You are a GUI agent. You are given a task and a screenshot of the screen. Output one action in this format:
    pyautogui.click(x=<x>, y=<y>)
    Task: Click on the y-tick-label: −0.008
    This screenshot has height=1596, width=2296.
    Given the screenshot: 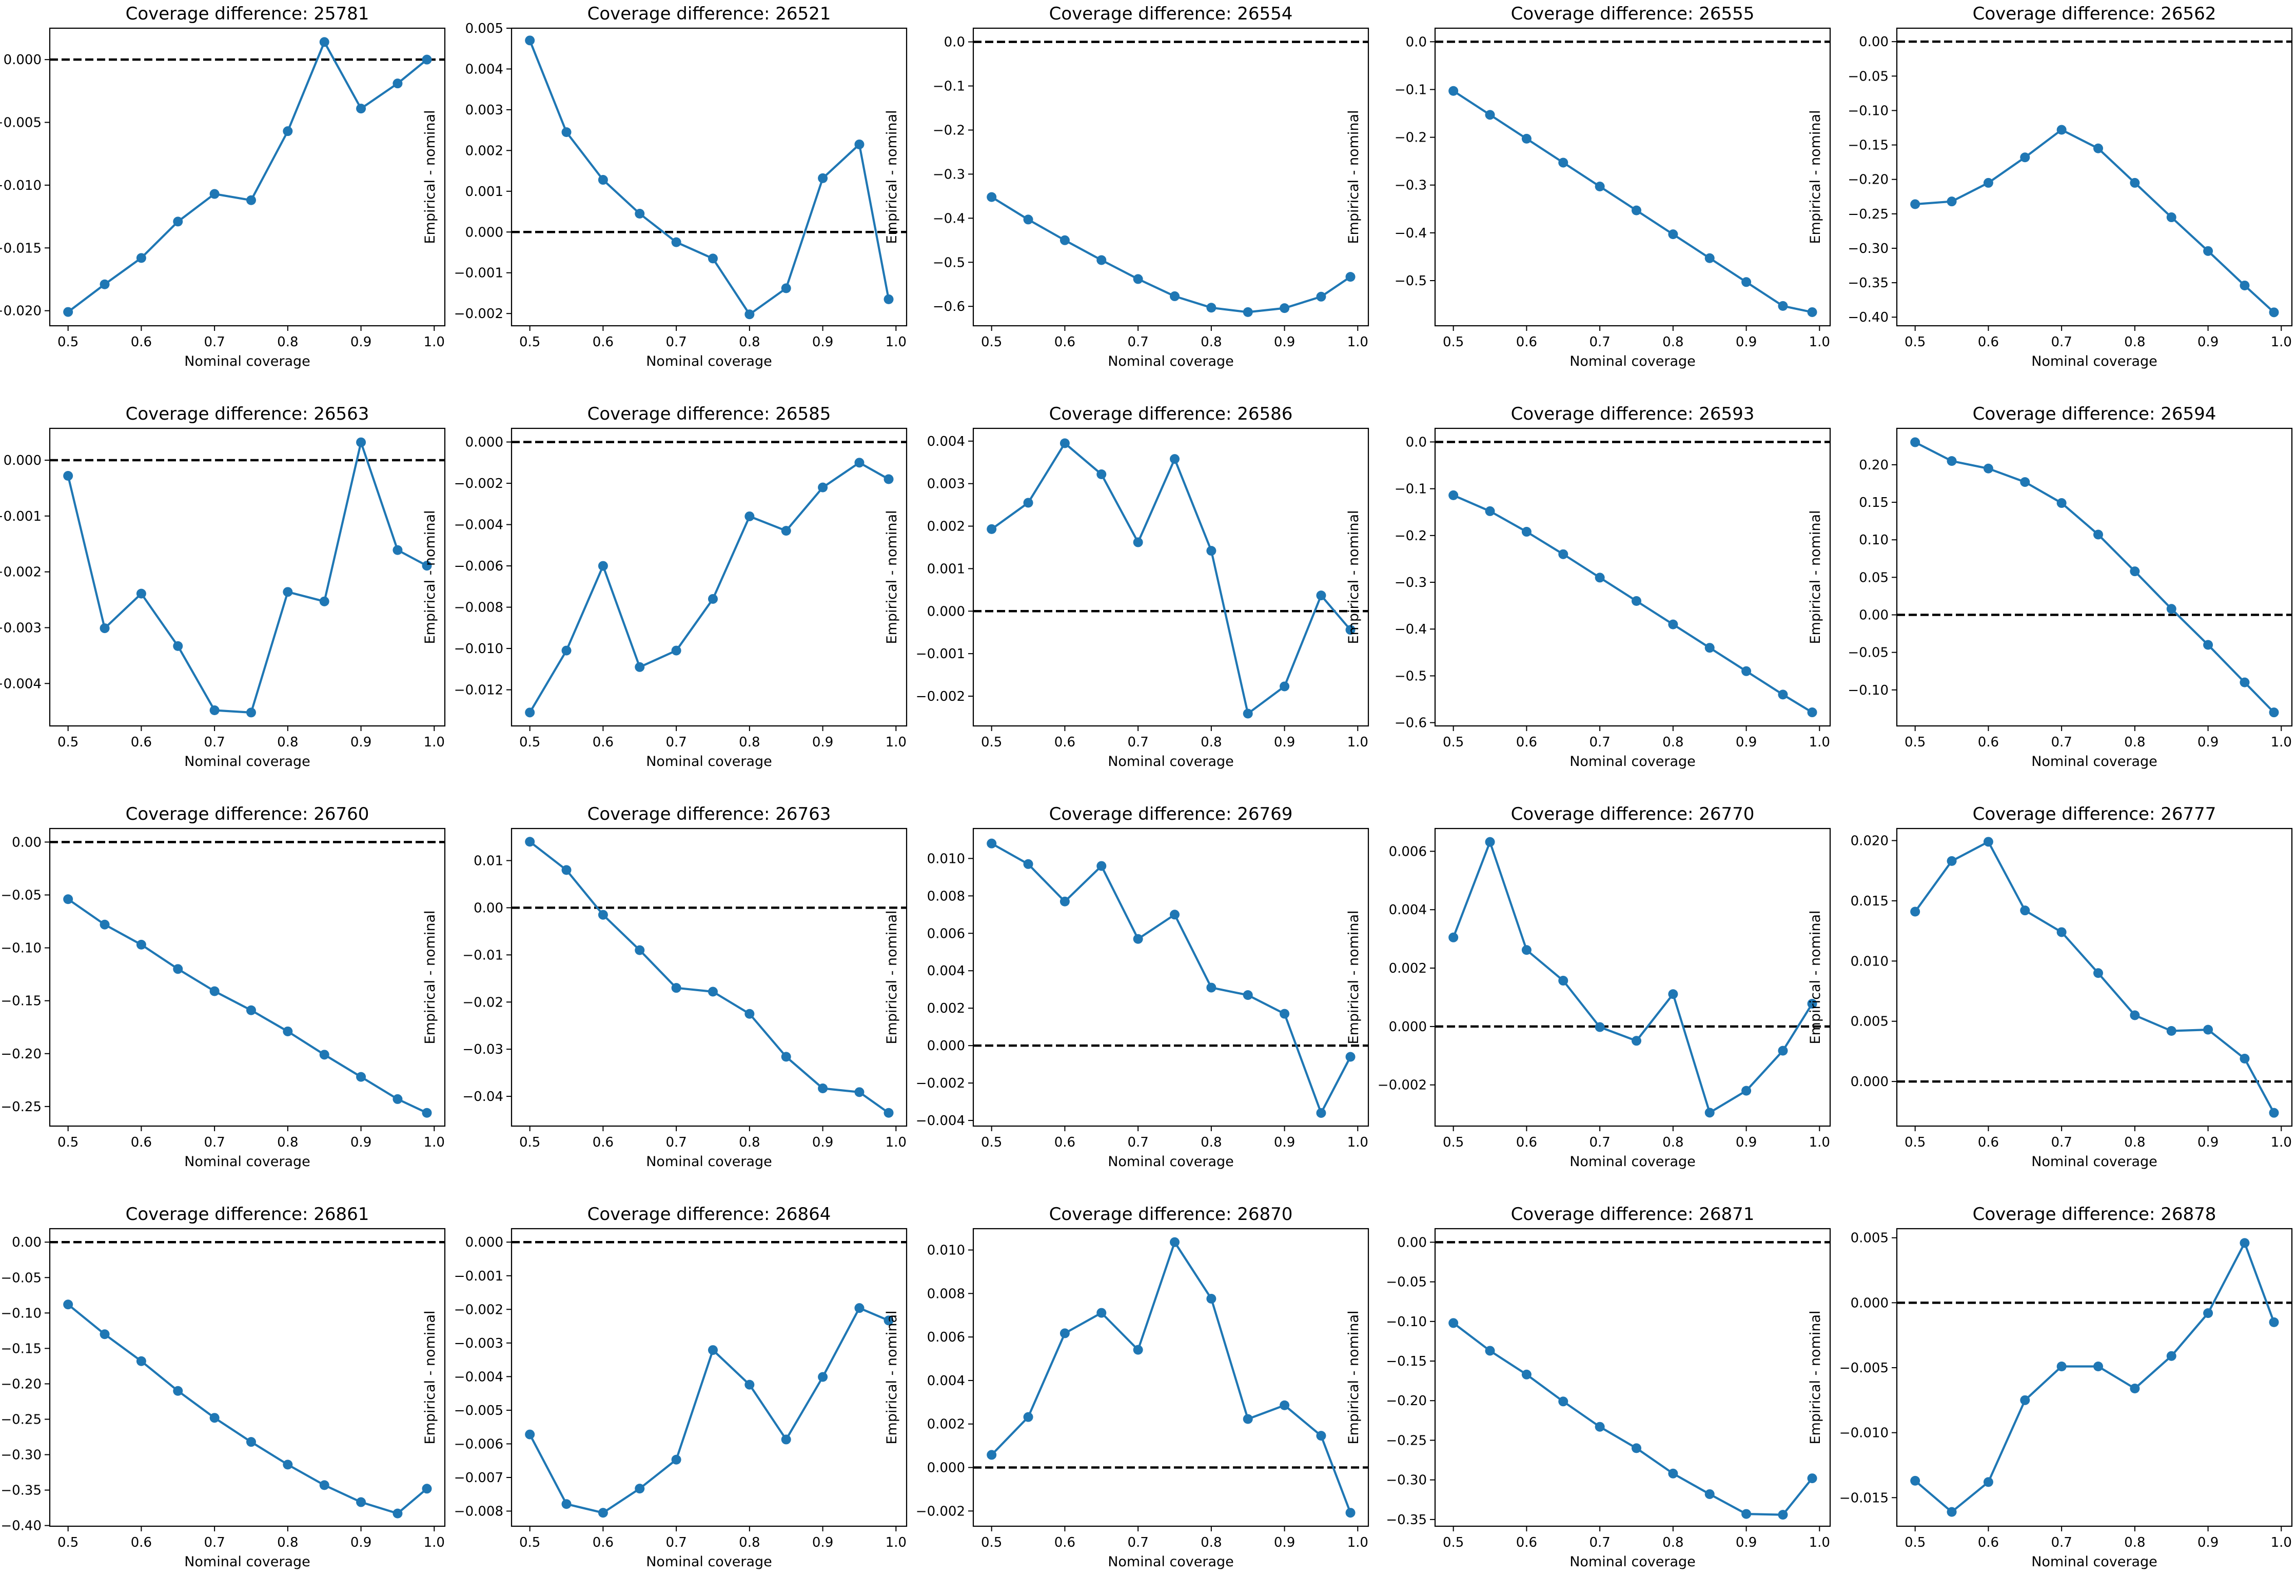 What is the action you would take?
    pyautogui.click(x=478, y=608)
    